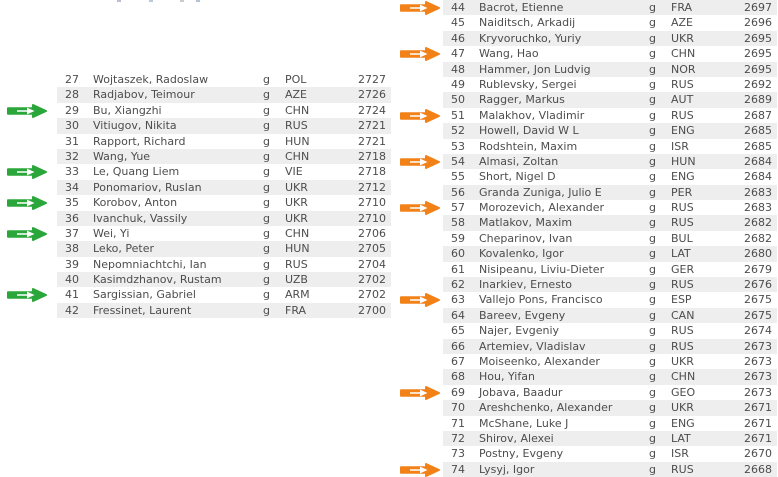  What do you see at coordinates (139, 141) in the screenshot?
I see `player-name-cell: Rapport, Richard` at bounding box center [139, 141].